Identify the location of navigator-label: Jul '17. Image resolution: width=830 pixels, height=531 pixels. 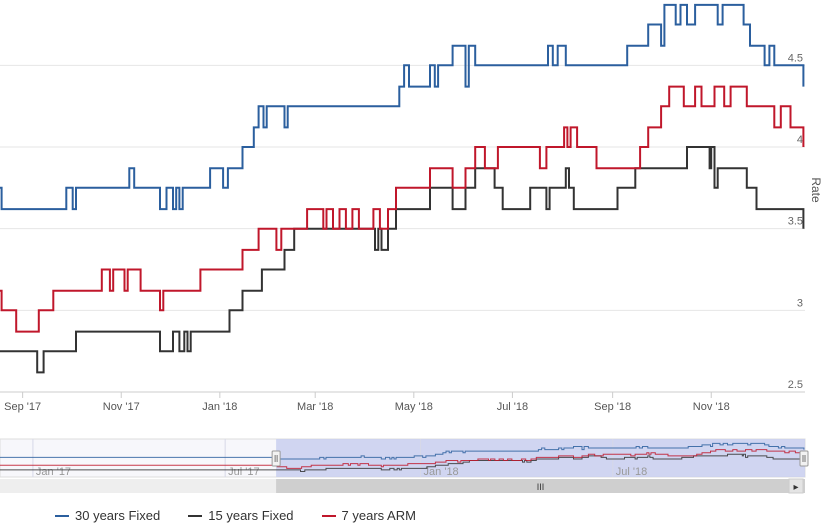
(243, 472).